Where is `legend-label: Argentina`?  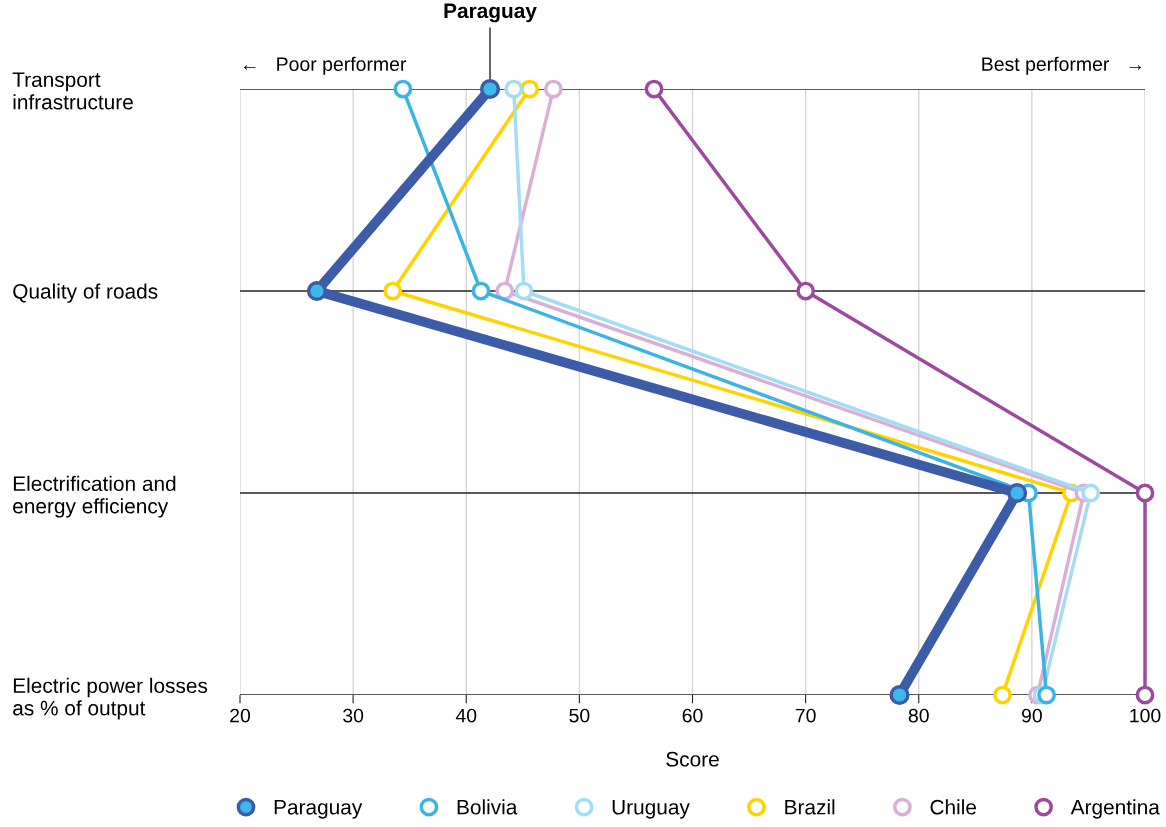 legend-label: Argentina is located at coordinates (1115, 809).